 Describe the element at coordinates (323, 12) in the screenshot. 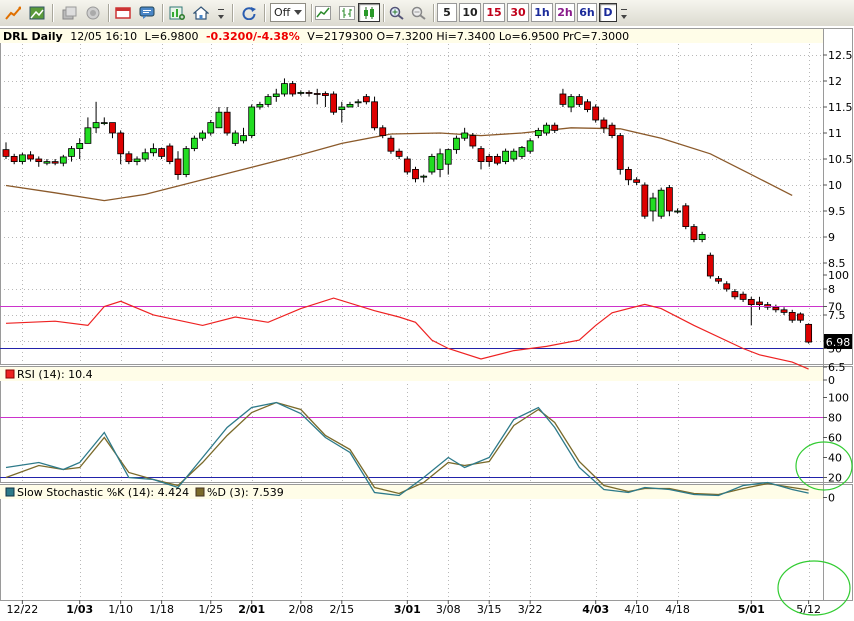

I see `line-chart-icon` at that location.